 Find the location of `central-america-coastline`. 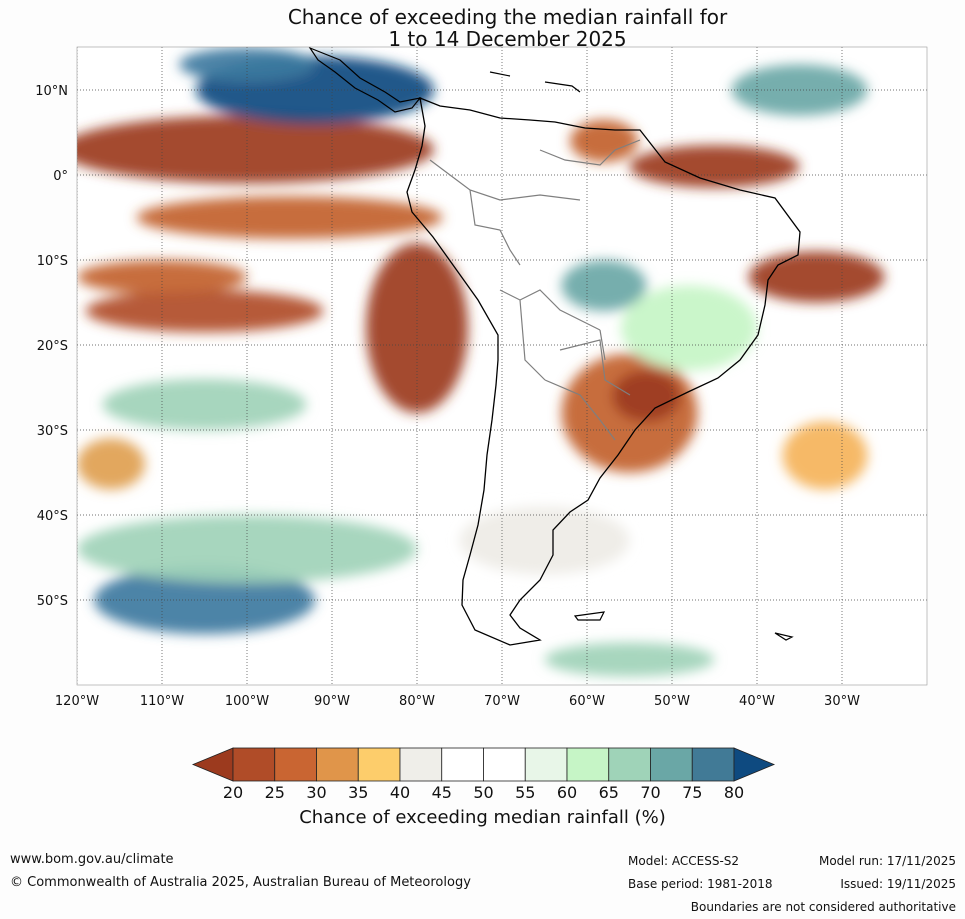

central-america-coastline is located at coordinates (365, 80).